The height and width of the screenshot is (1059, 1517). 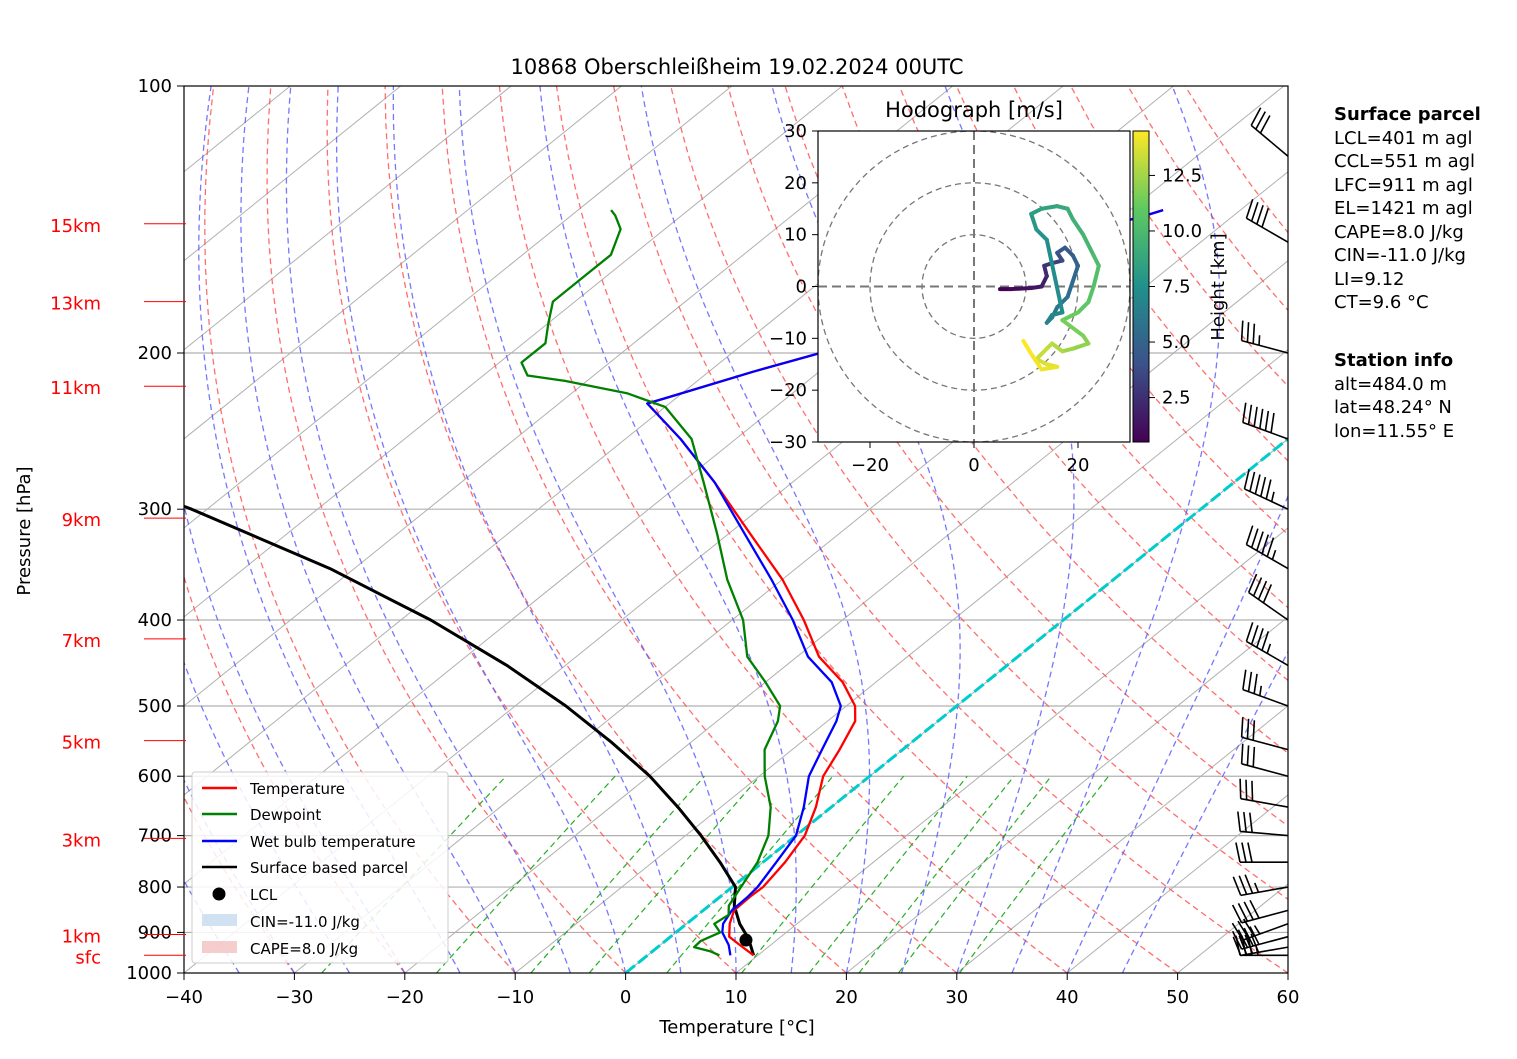 I want to click on colorbar-ticks: 2.5 5.0 7.5 10.0 12.5, so click(x=1175, y=287).